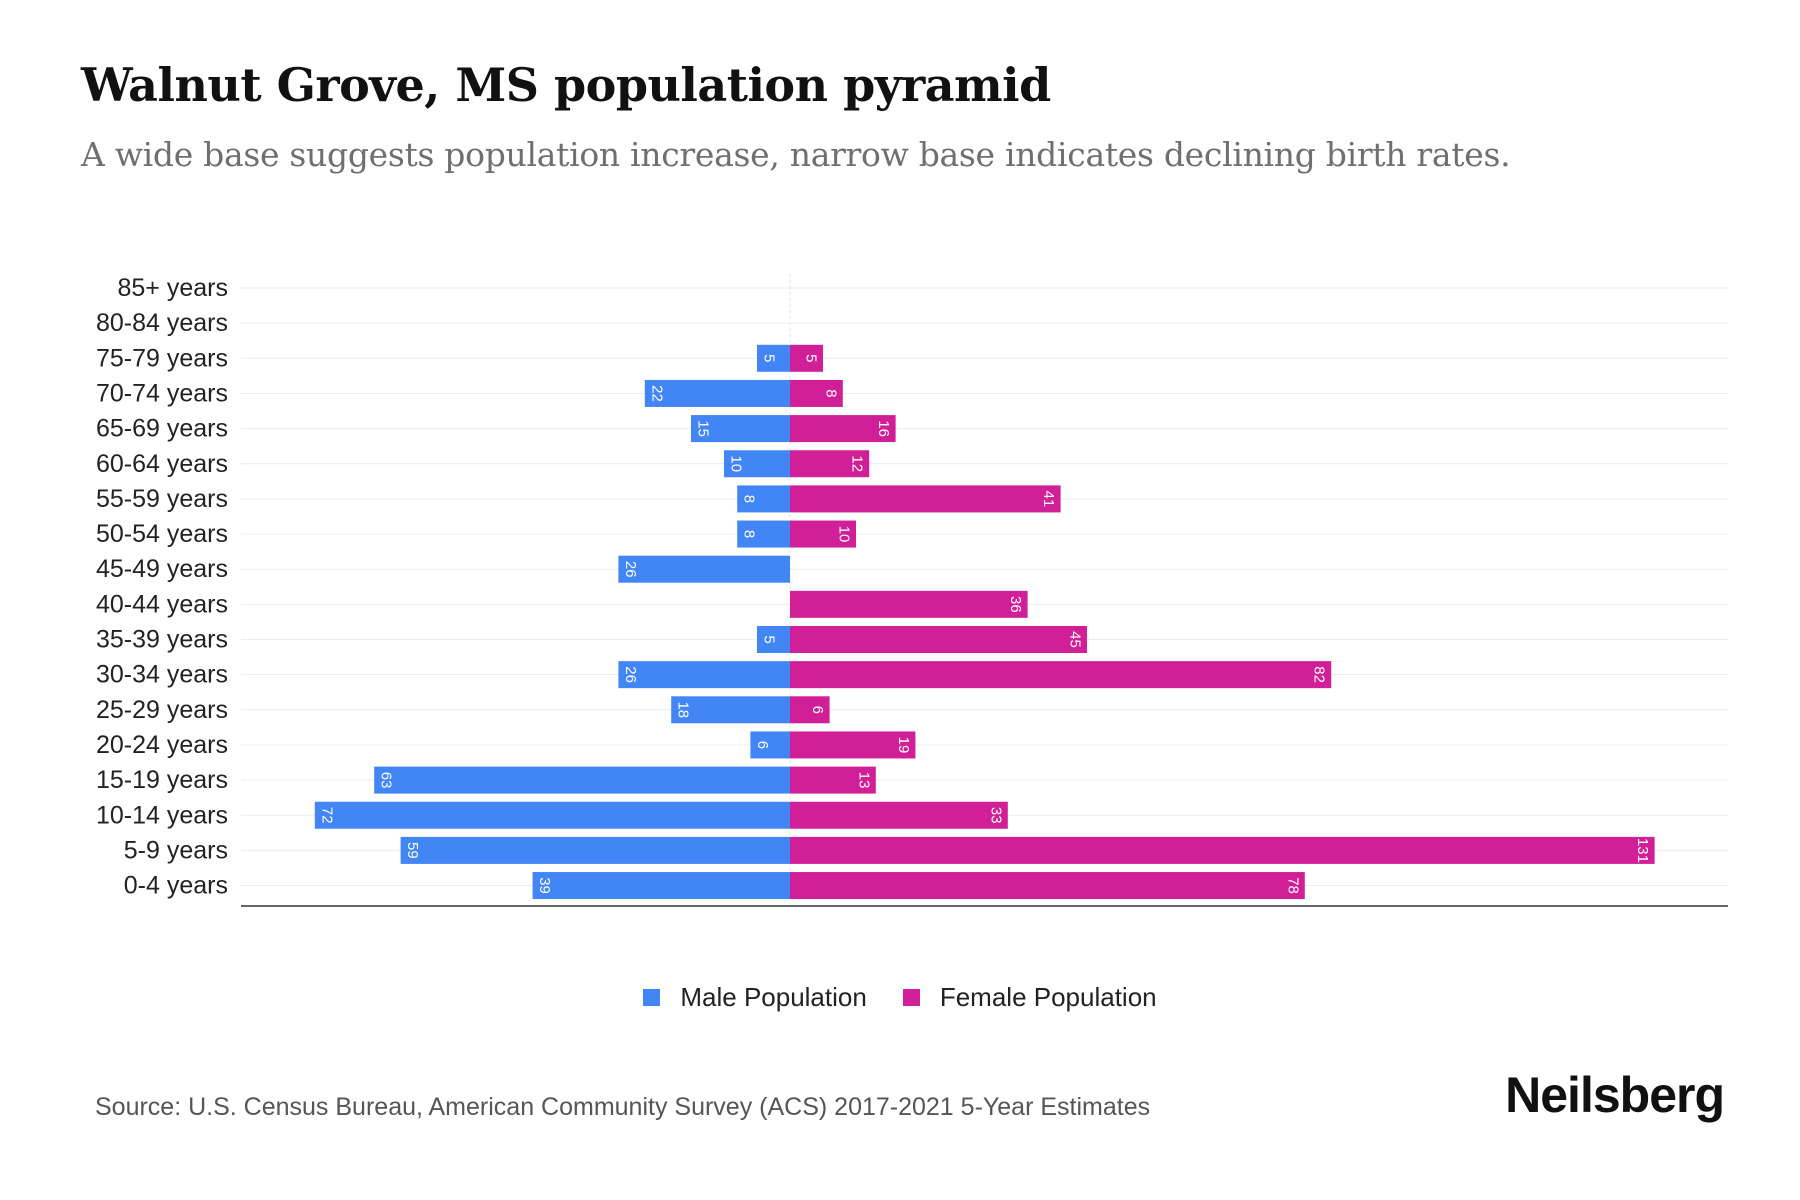 Image resolution: width=1800 pixels, height=1200 pixels. Describe the element at coordinates (883, 428) in the screenshot. I see `female-value-label: 16` at that location.